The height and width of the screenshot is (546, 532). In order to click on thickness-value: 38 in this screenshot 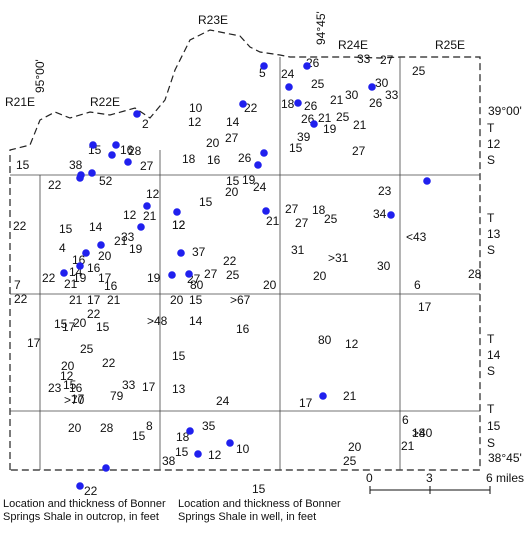, I will do `click(76, 165)`.